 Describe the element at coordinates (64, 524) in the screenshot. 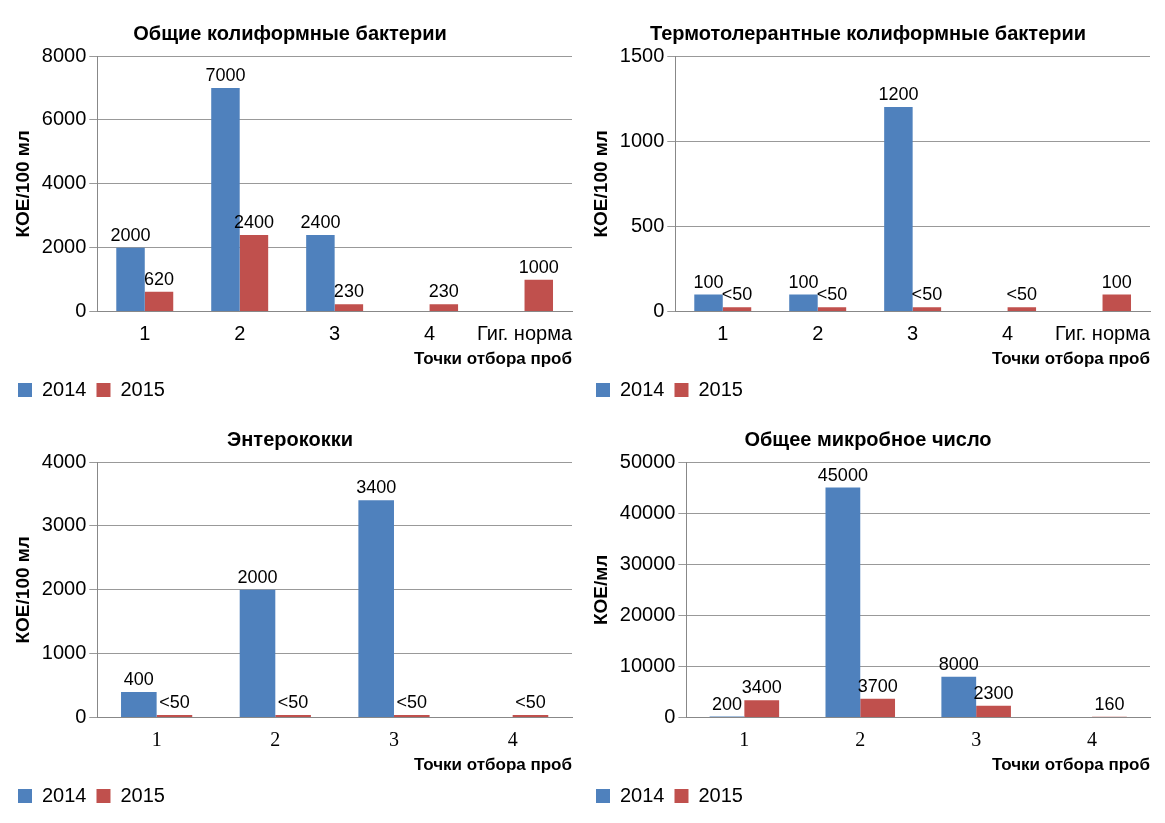

I see `y-tick-label: 3000` at that location.